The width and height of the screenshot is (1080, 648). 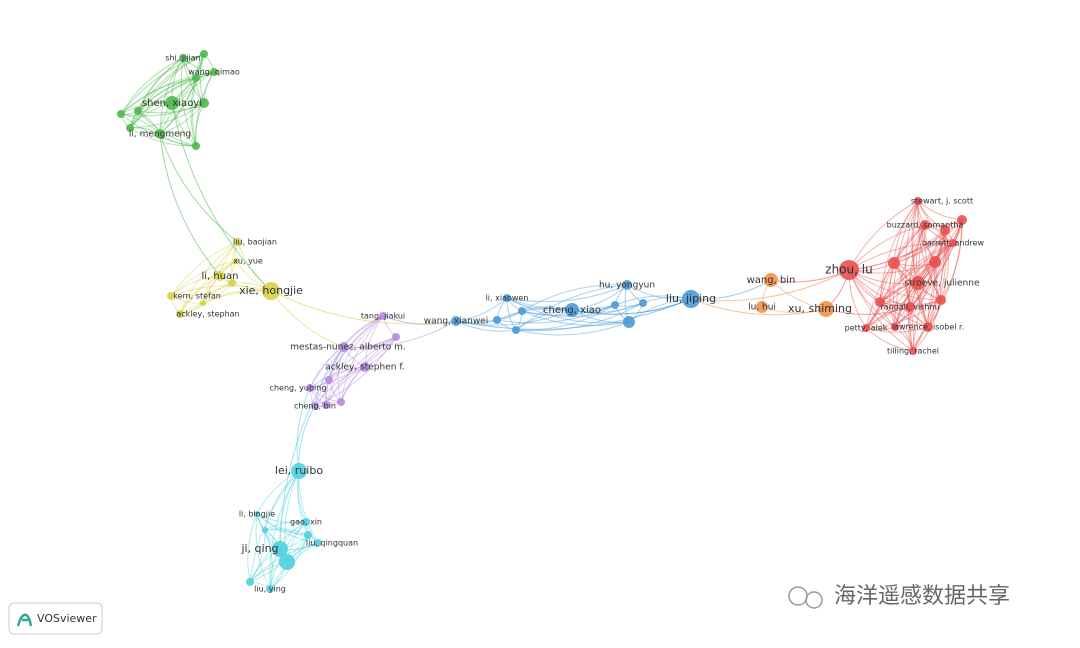 What do you see at coordinates (207, 314) in the screenshot?
I see `node-label: ackley, stephan` at bounding box center [207, 314].